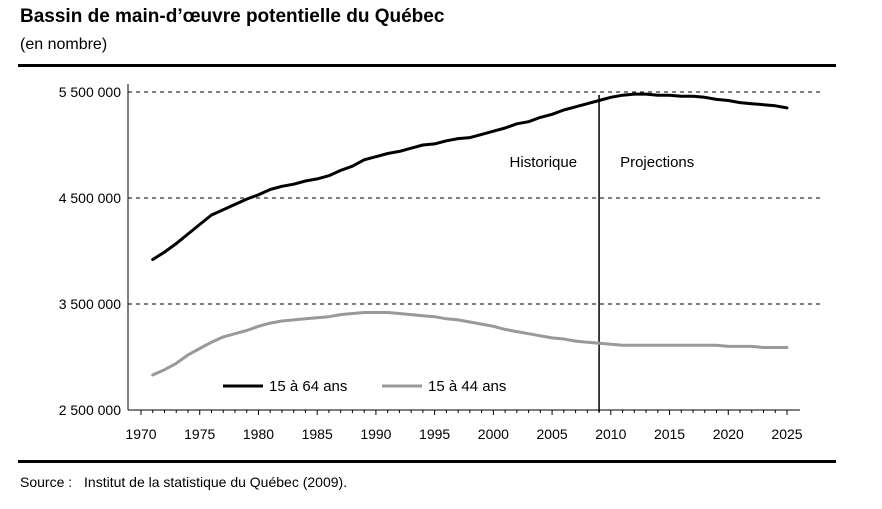 This screenshot has width=882, height=509. Describe the element at coordinates (728, 434) in the screenshot. I see `x-tick-label: 2020` at that location.